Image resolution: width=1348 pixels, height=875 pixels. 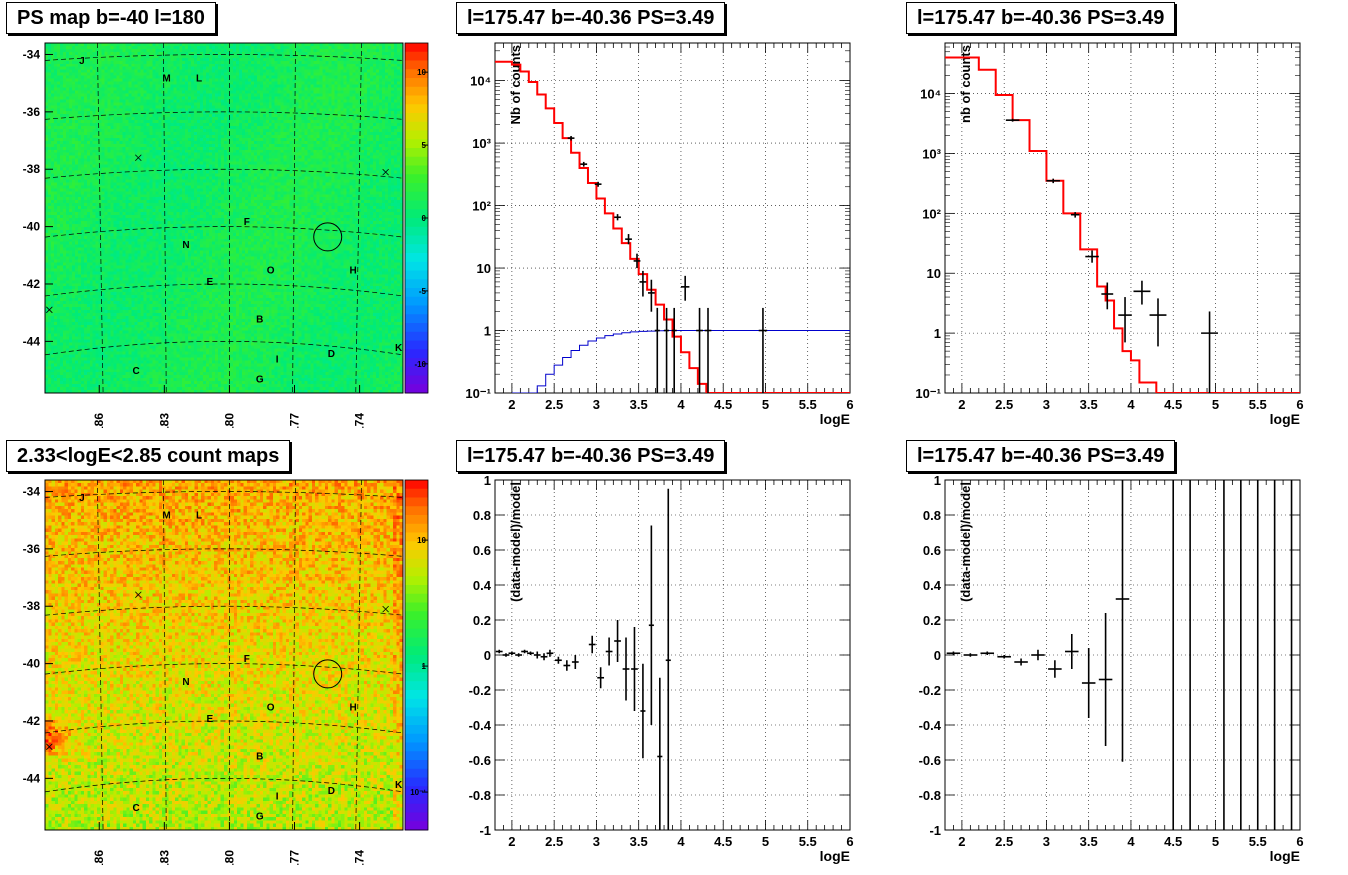 I want to click on model-histogram, so click(x=672, y=226).